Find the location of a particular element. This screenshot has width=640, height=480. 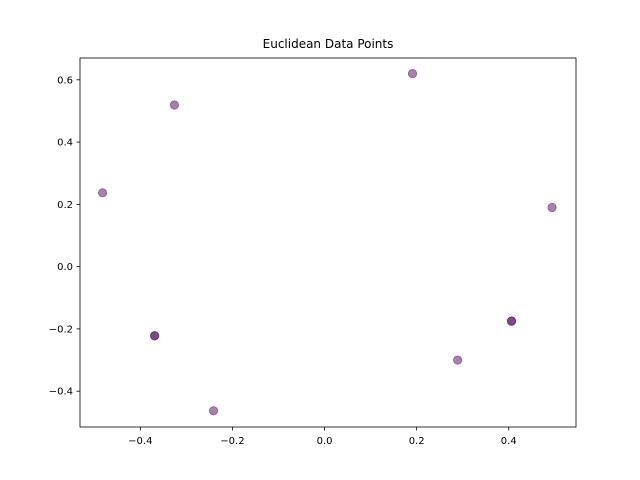

x-tick-label: 0.0 is located at coordinates (325, 441).